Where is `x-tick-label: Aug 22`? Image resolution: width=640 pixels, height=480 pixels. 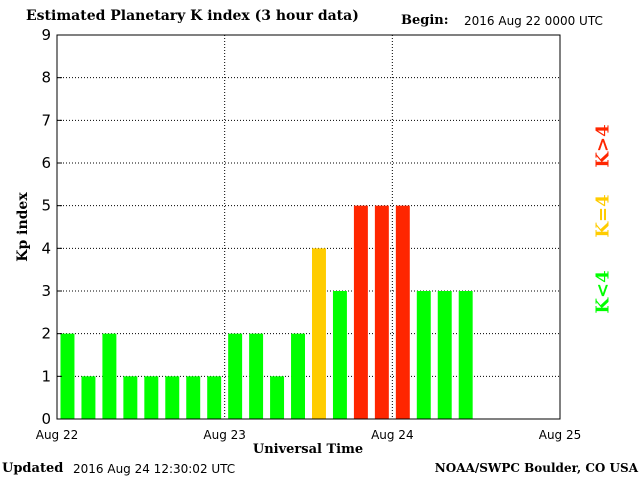
x-tick-label: Aug 22 is located at coordinates (57, 435).